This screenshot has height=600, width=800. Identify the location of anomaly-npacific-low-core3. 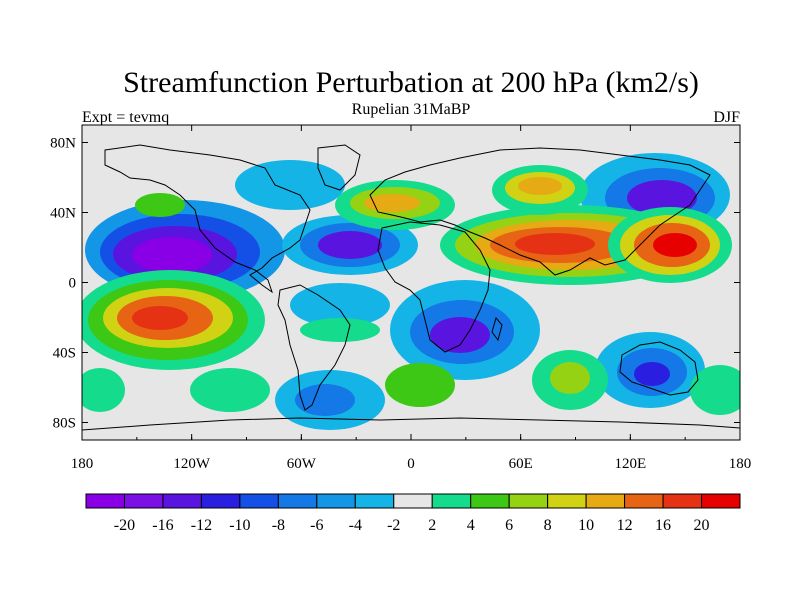
(172, 255).